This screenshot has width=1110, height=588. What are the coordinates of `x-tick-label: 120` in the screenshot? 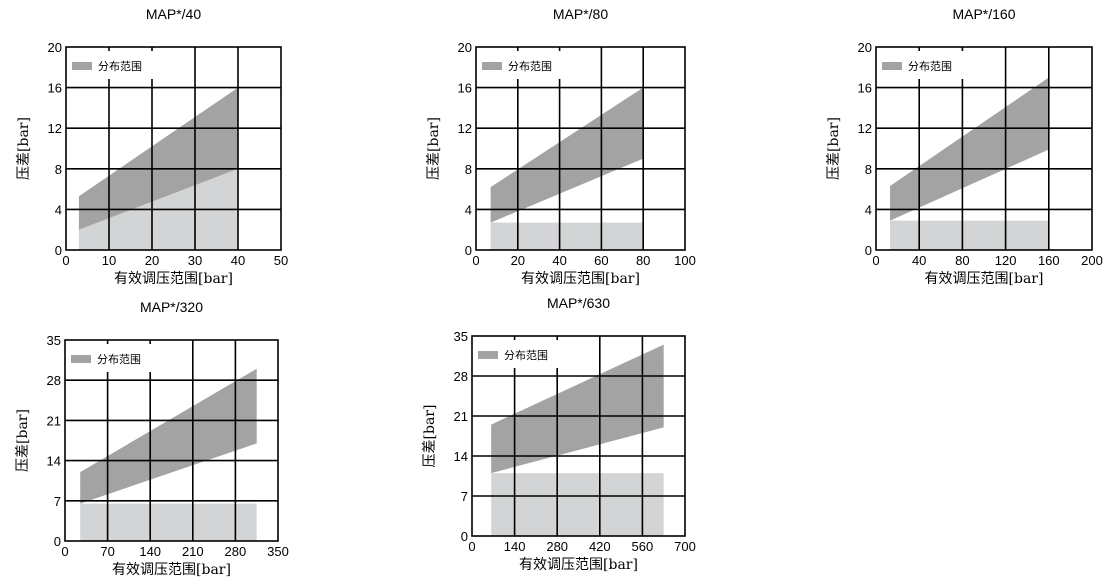 It's located at (1006, 260).